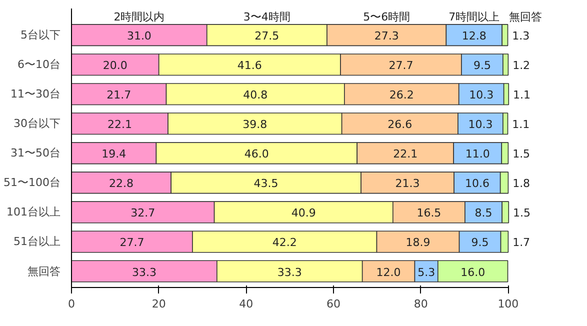 This screenshot has width=587, height=326. What do you see at coordinates (143, 213) in the screenshot?
I see `data-label: 32.7` at bounding box center [143, 213].